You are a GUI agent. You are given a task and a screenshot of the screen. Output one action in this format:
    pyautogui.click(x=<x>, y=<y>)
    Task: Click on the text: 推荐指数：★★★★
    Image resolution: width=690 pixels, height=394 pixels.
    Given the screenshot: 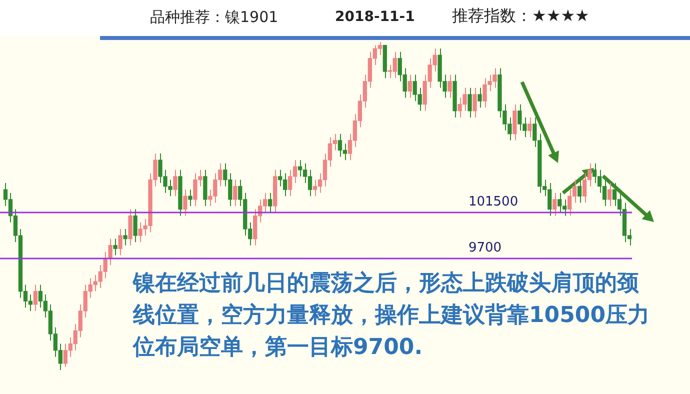 What is the action you would take?
    pyautogui.click(x=521, y=16)
    